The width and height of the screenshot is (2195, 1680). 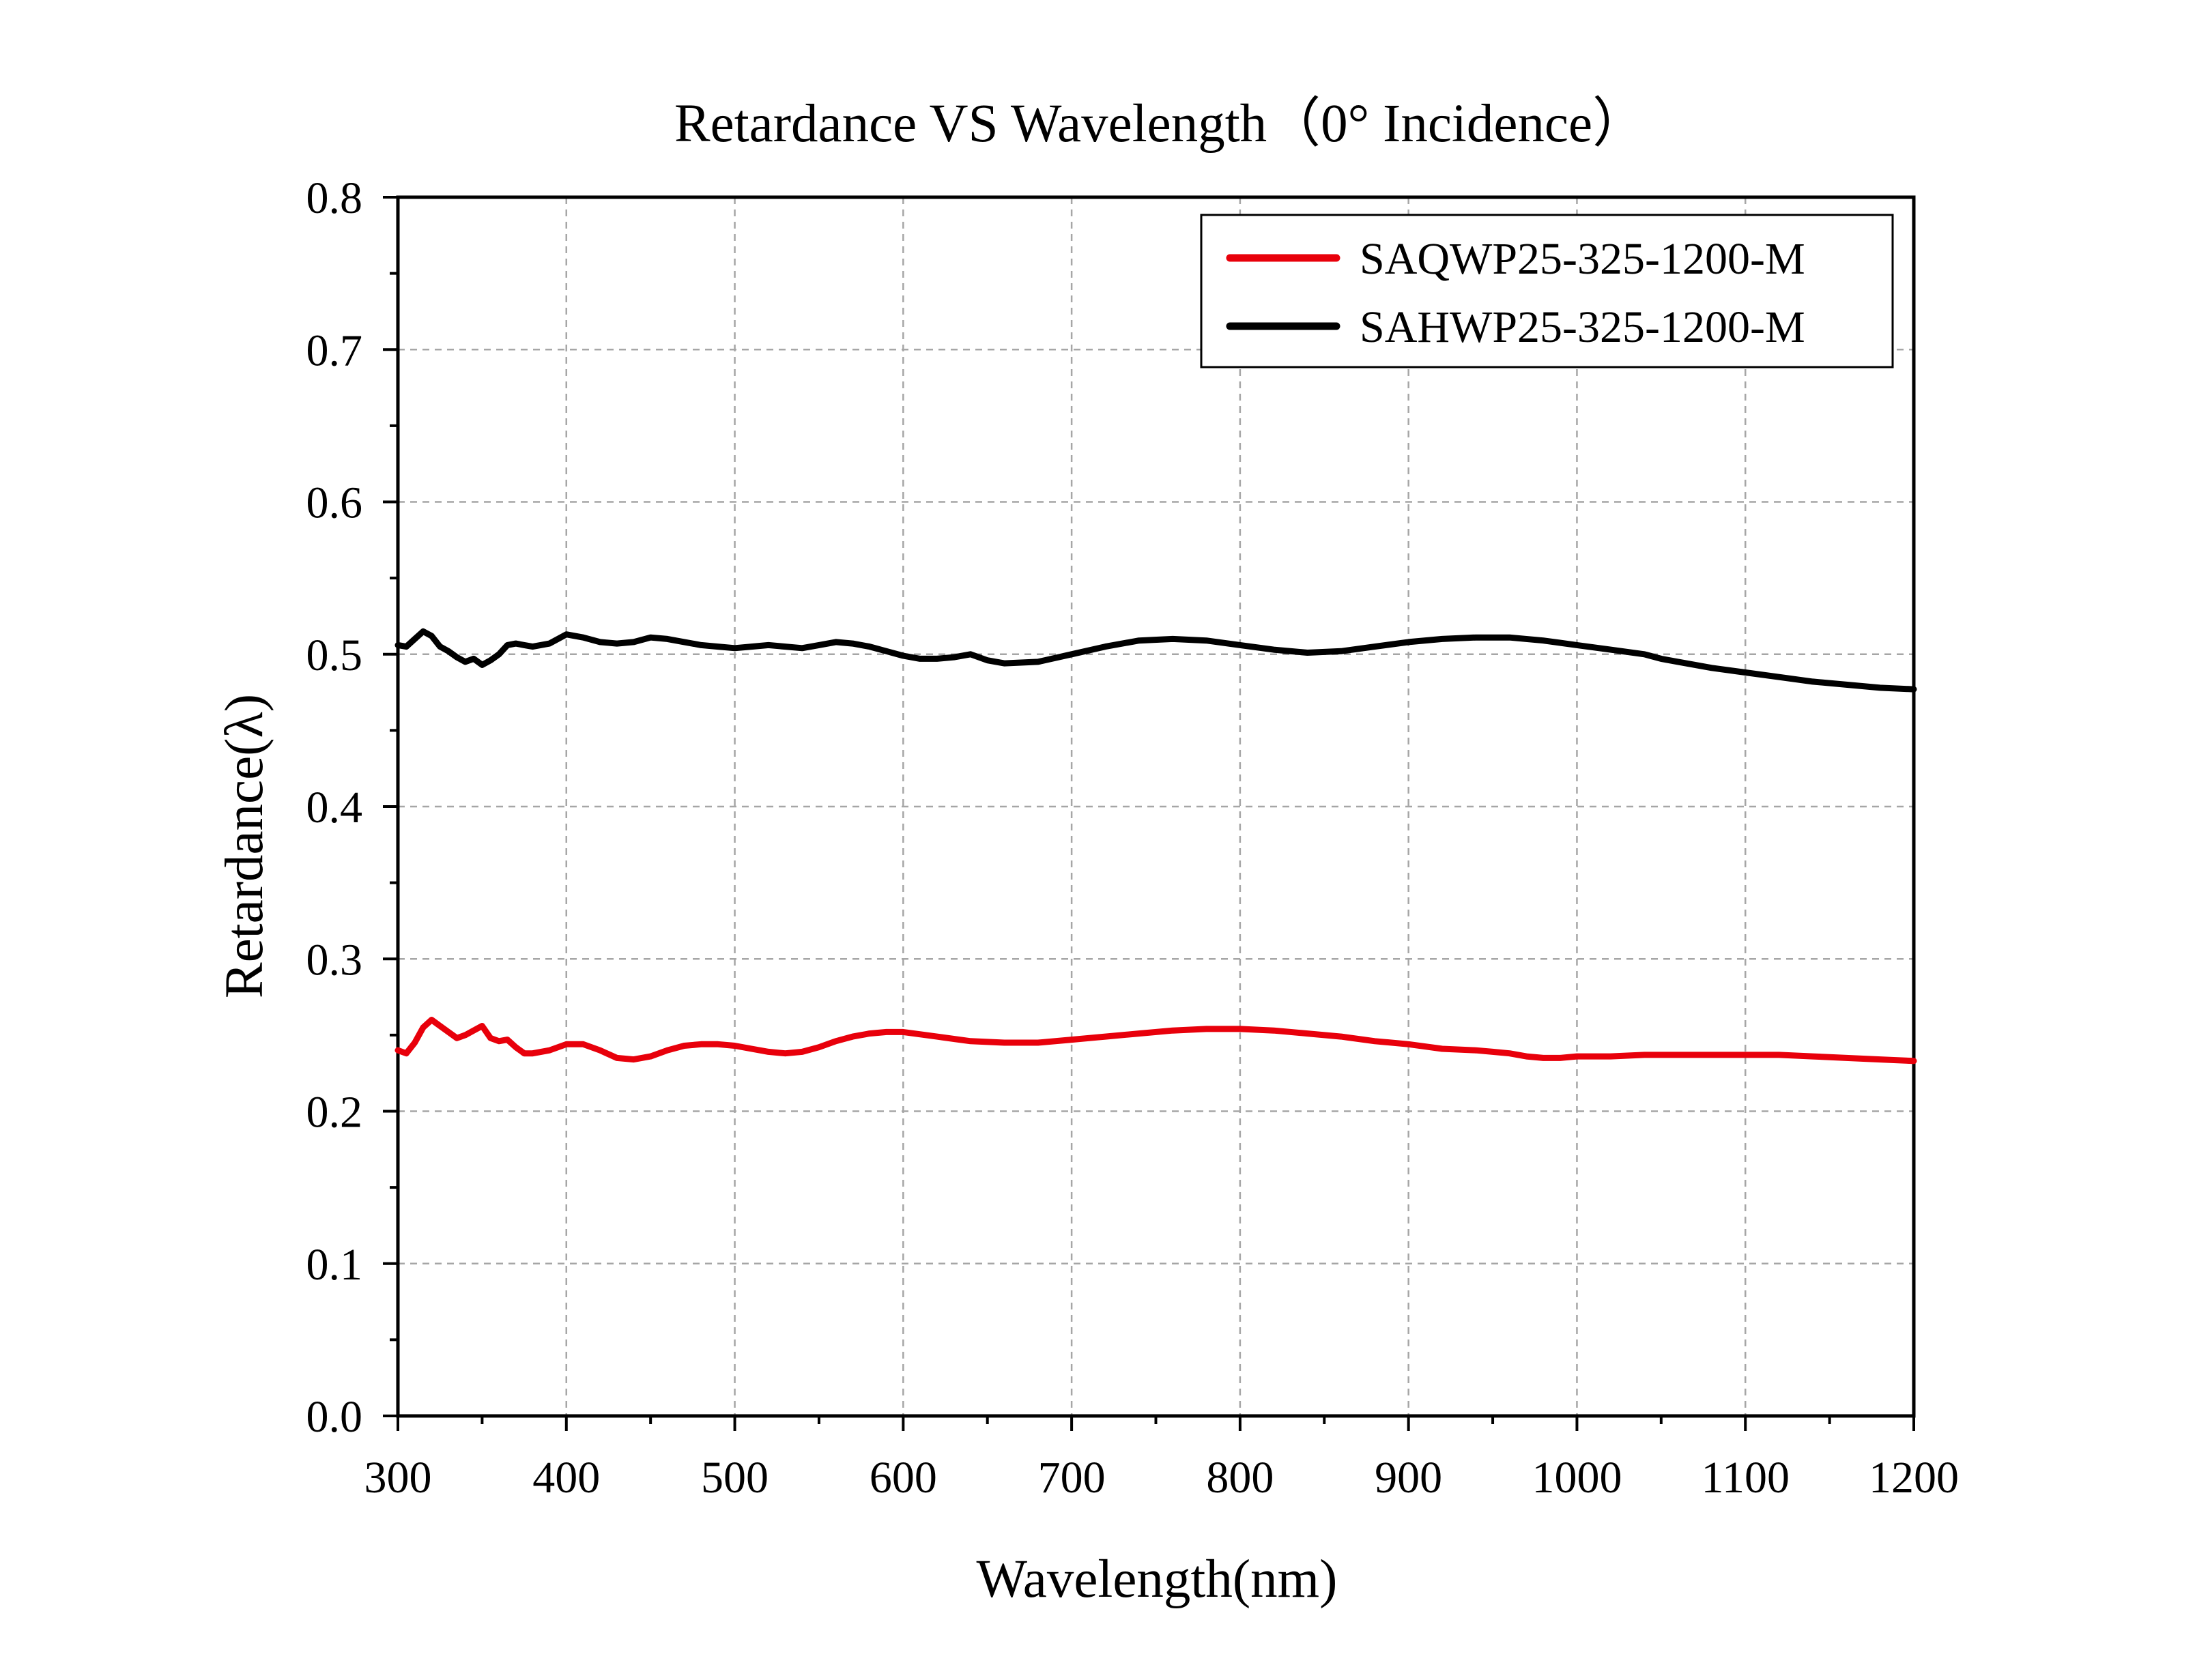 I want to click on x-tick-label: 1100, so click(x=1746, y=1478).